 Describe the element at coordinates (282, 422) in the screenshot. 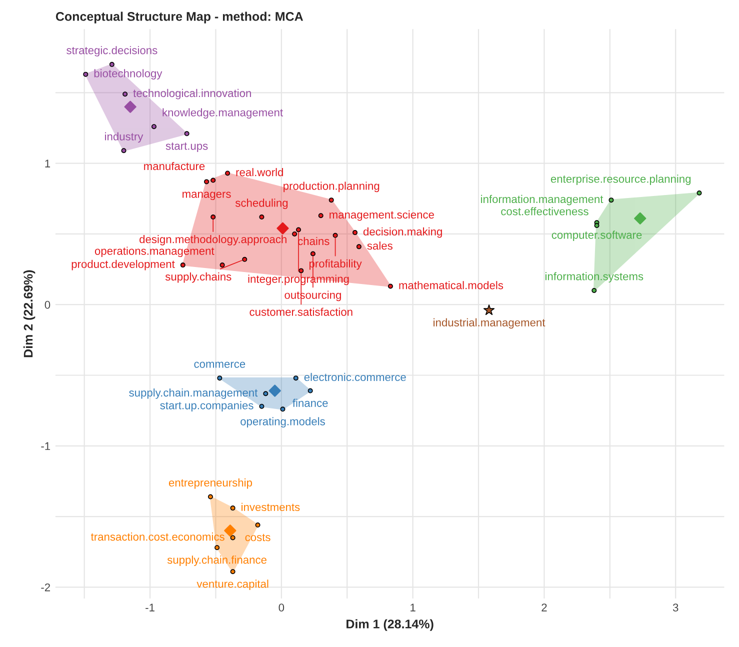

I see `annotation: operating.models` at that location.